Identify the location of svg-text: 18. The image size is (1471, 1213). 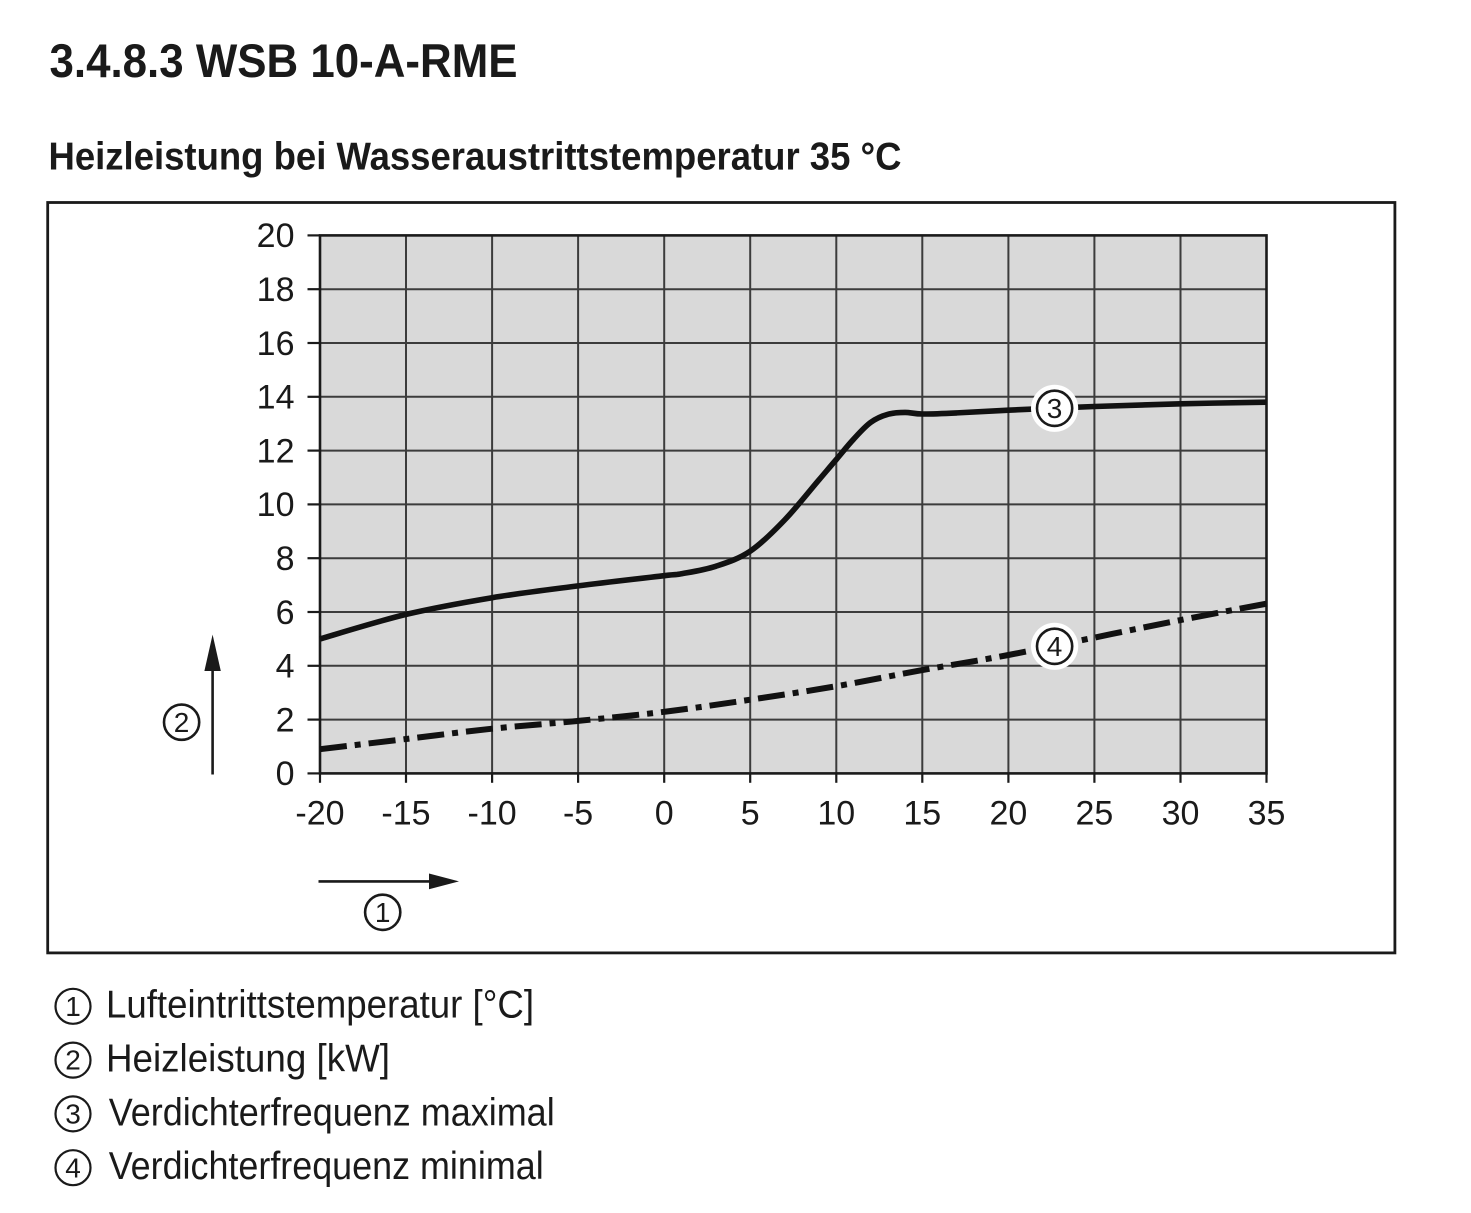
(276, 290).